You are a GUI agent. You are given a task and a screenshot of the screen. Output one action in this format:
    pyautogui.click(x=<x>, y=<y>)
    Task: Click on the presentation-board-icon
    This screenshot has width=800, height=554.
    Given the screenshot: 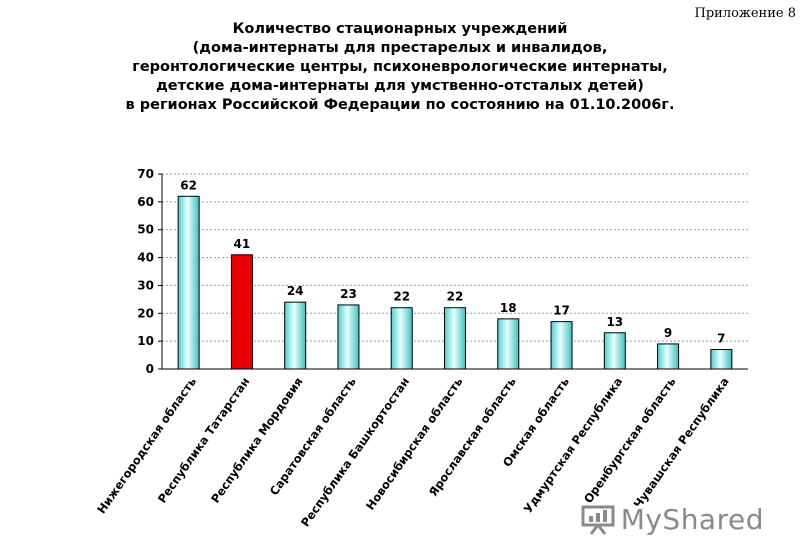 What is the action you would take?
    pyautogui.click(x=598, y=520)
    